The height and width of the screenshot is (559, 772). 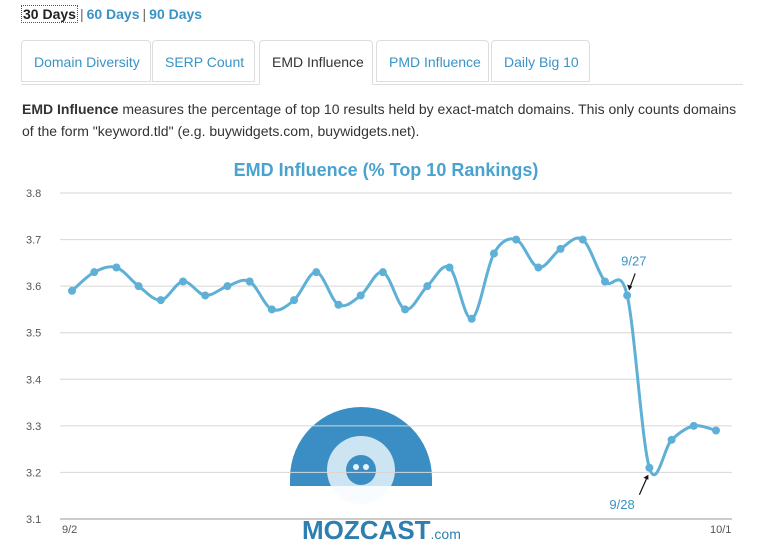 I want to click on annotation-arrow, so click(x=643, y=486).